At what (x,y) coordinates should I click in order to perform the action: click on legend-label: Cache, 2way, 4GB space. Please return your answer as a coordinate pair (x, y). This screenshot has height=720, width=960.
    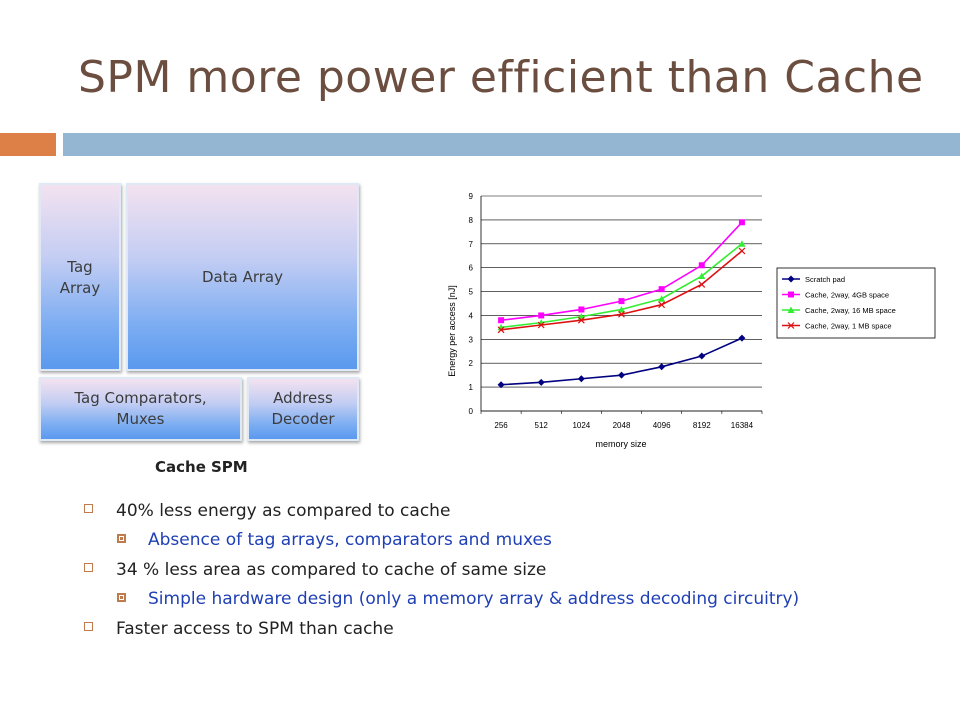
    Looking at the image, I should click on (847, 295).